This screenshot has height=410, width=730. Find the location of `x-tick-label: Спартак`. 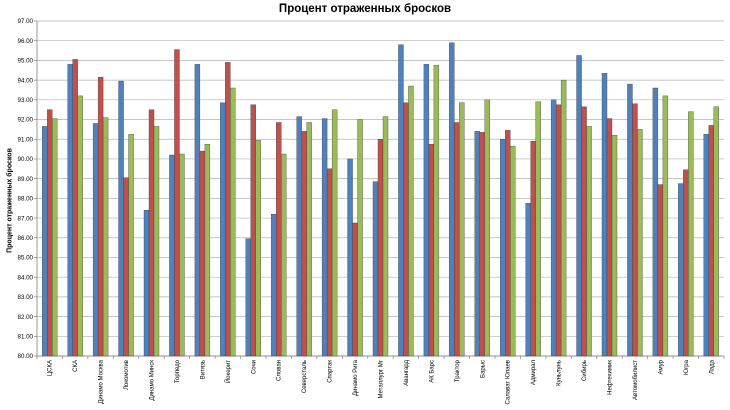

x-tick-label: Спартак is located at coordinates (331, 371).